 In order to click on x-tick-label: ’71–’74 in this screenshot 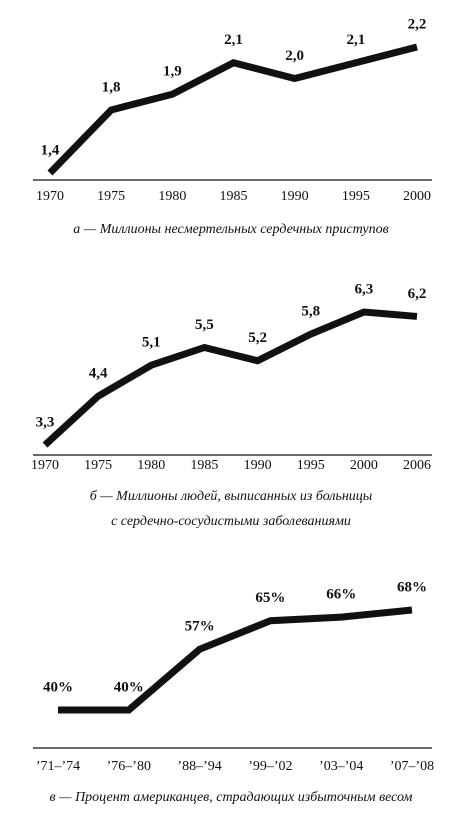, I will do `click(58, 766)`.